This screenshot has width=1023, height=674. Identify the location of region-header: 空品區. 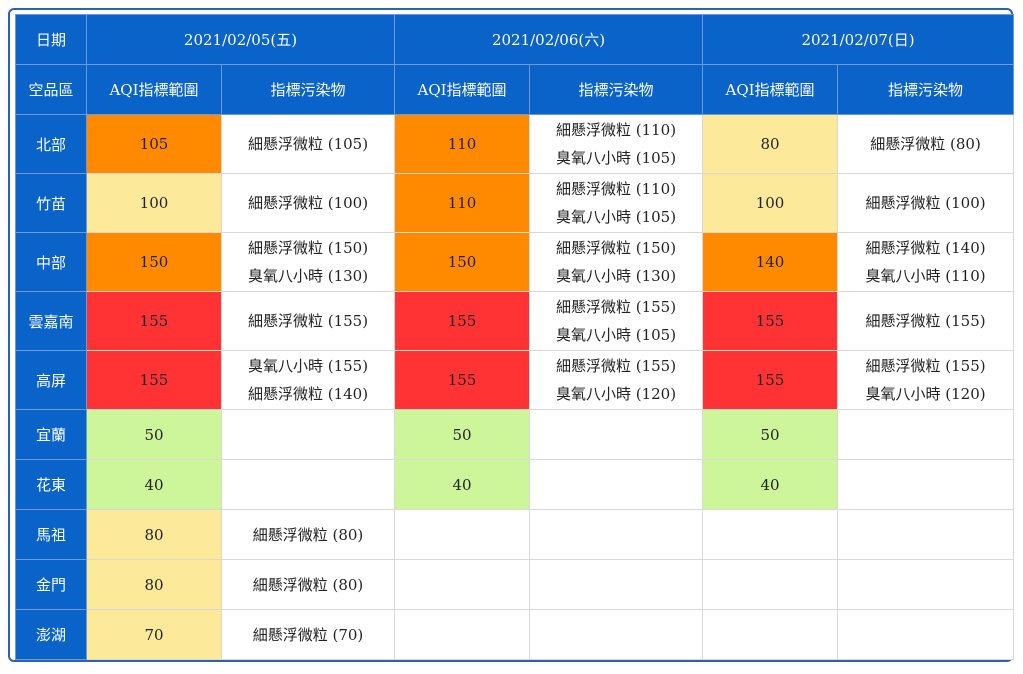
(51, 89).